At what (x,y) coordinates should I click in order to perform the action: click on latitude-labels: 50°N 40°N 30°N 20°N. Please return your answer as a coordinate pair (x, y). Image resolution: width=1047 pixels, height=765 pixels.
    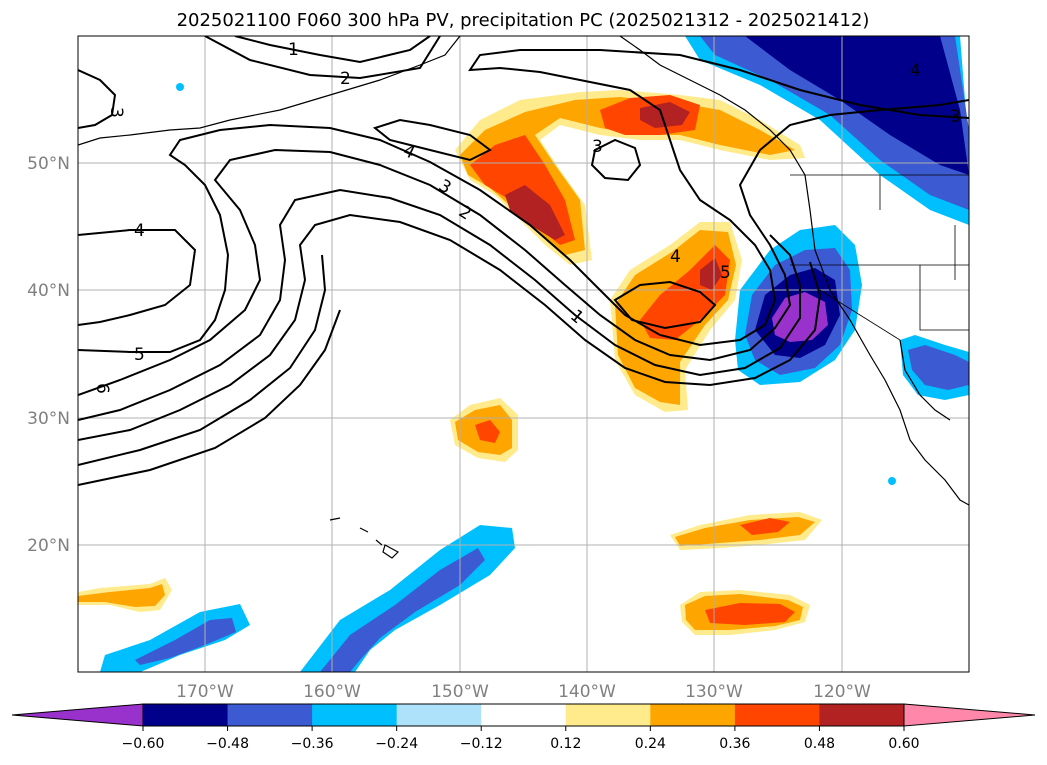
    Looking at the image, I should click on (48, 355).